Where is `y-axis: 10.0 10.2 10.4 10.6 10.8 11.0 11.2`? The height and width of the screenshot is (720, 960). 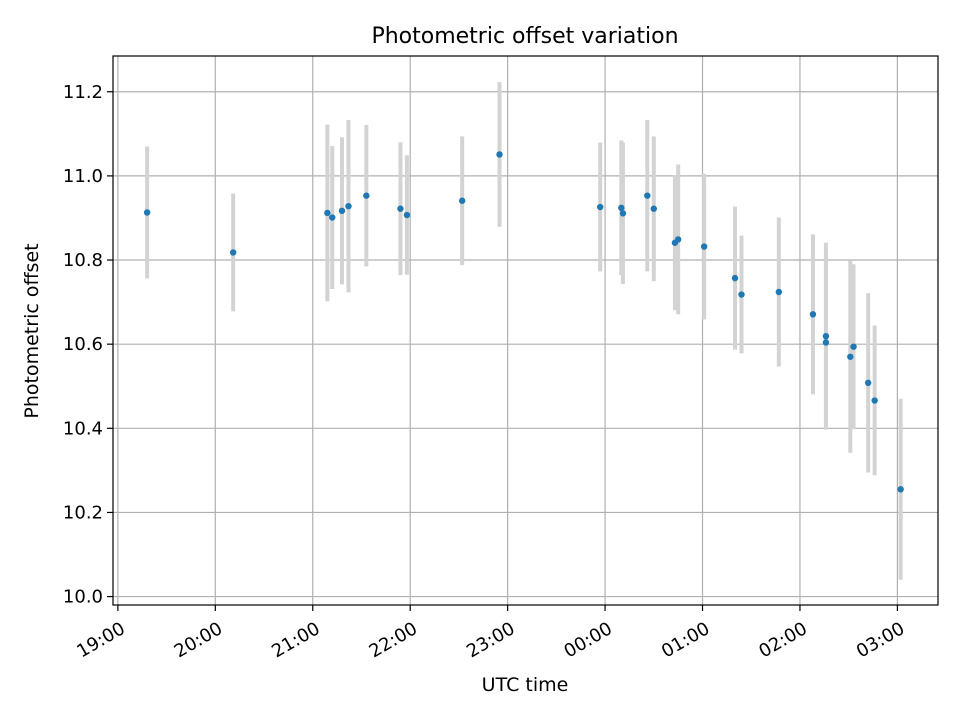 y-axis: 10.0 10.2 10.4 10.6 10.8 11.0 11.2 is located at coordinates (88, 345).